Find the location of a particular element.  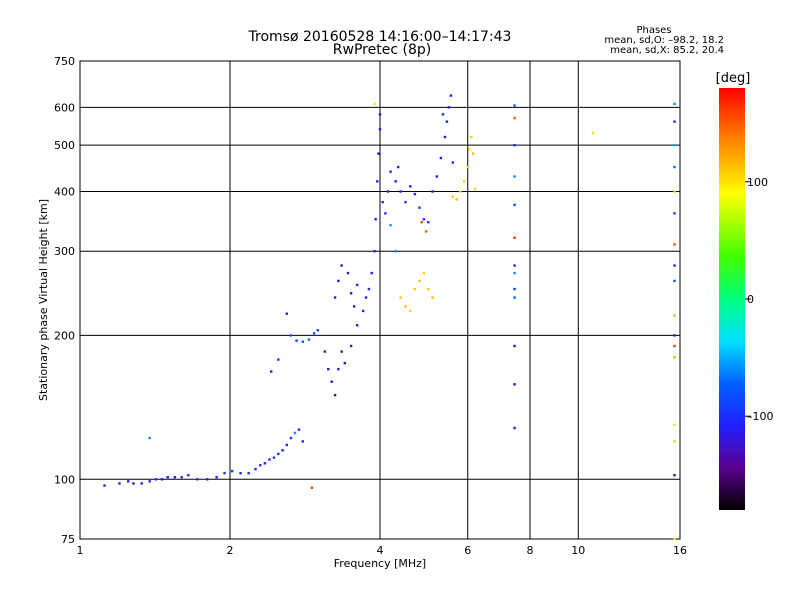

x-tick-label: 8 is located at coordinates (530, 550).